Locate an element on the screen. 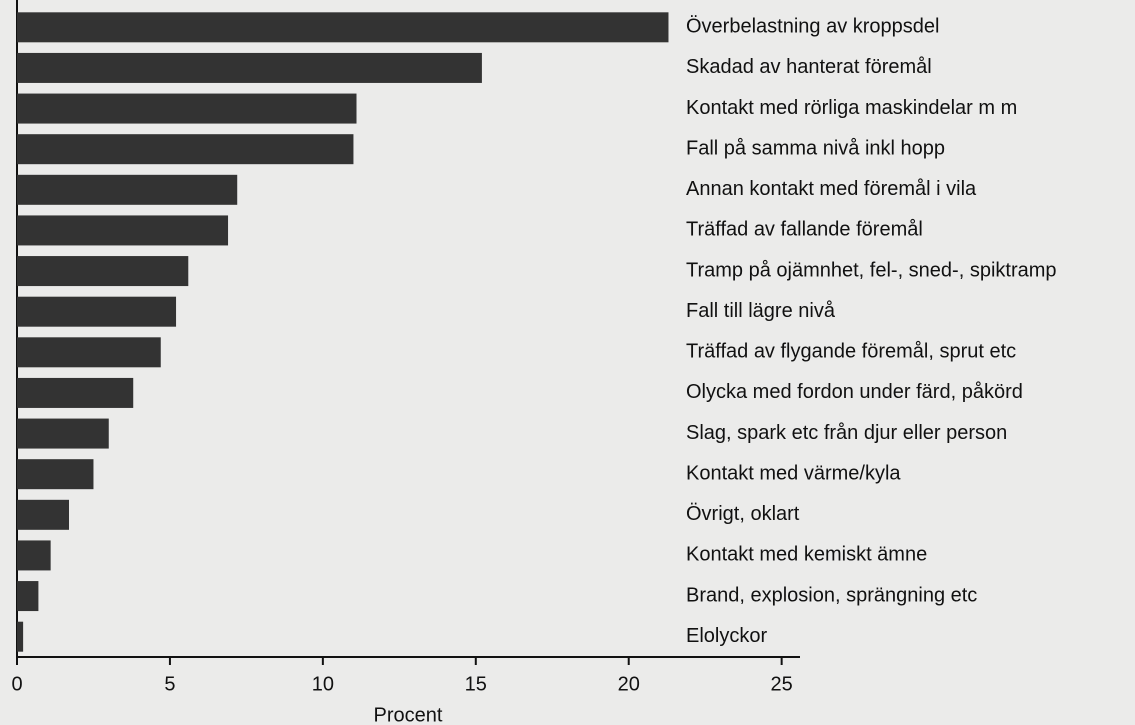  x-tick-label: 20 is located at coordinates (629, 684).